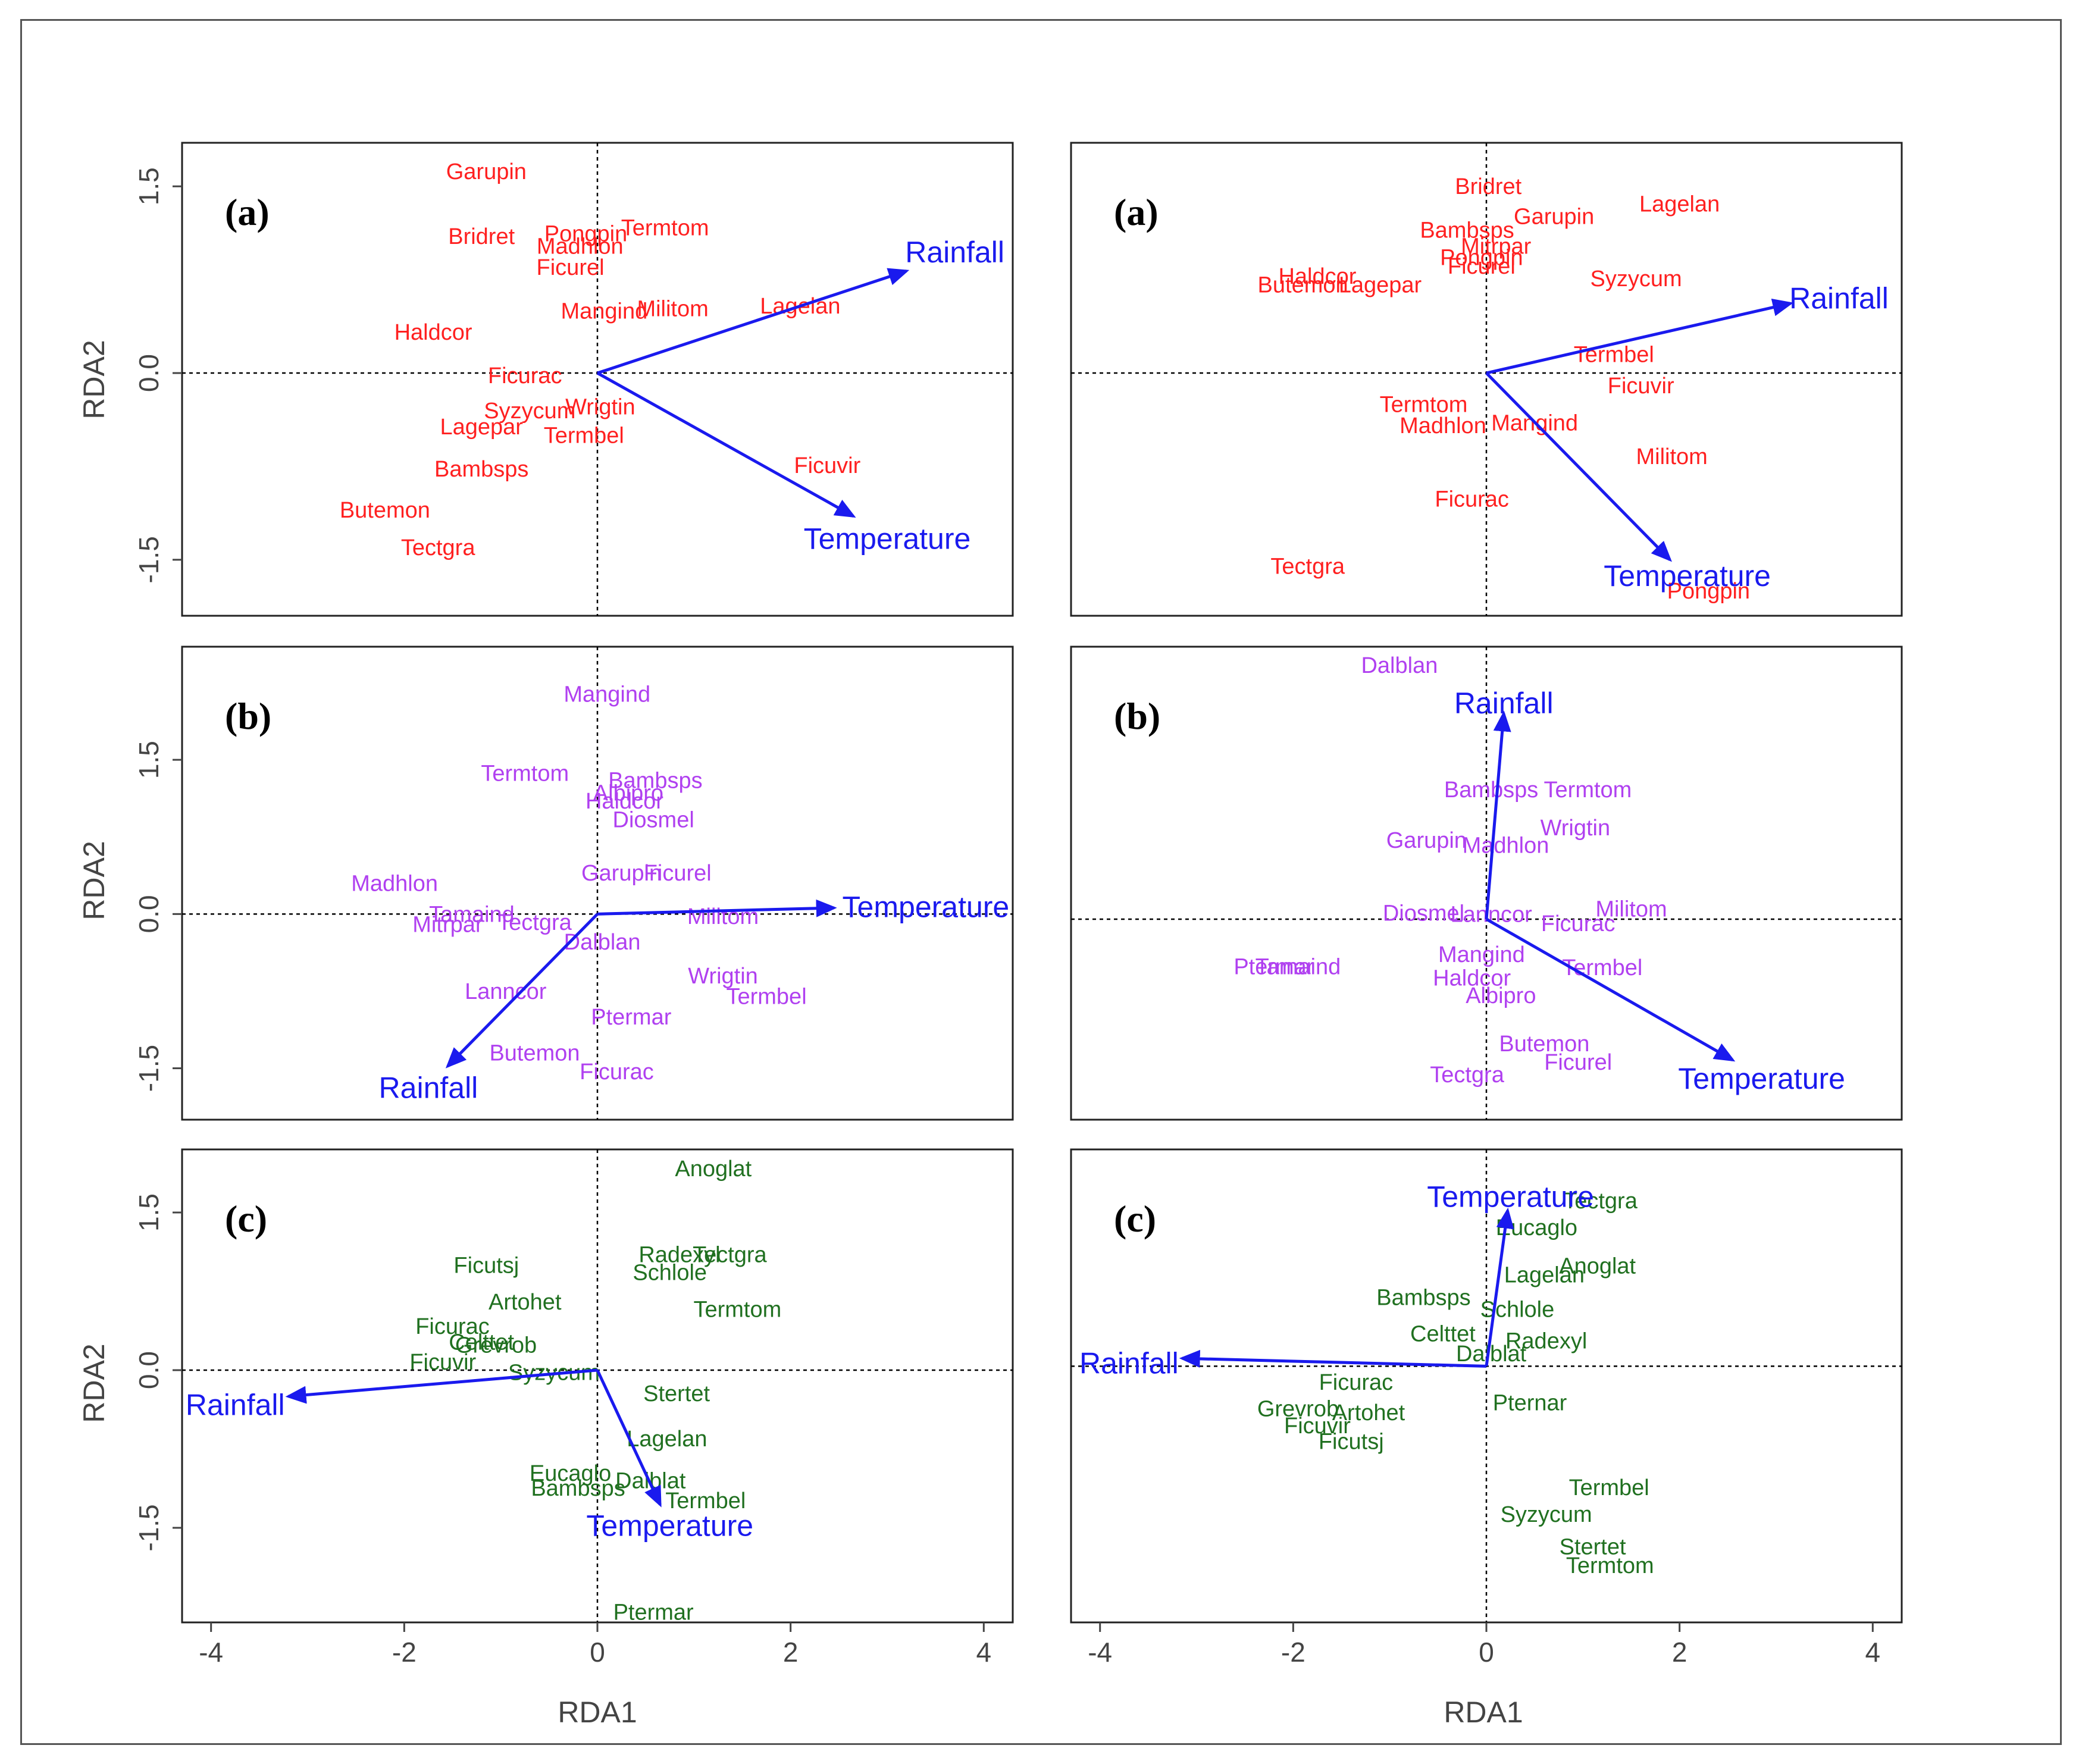  What do you see at coordinates (1100, 1652) in the screenshot?
I see `x-tick-label: -4` at bounding box center [1100, 1652].